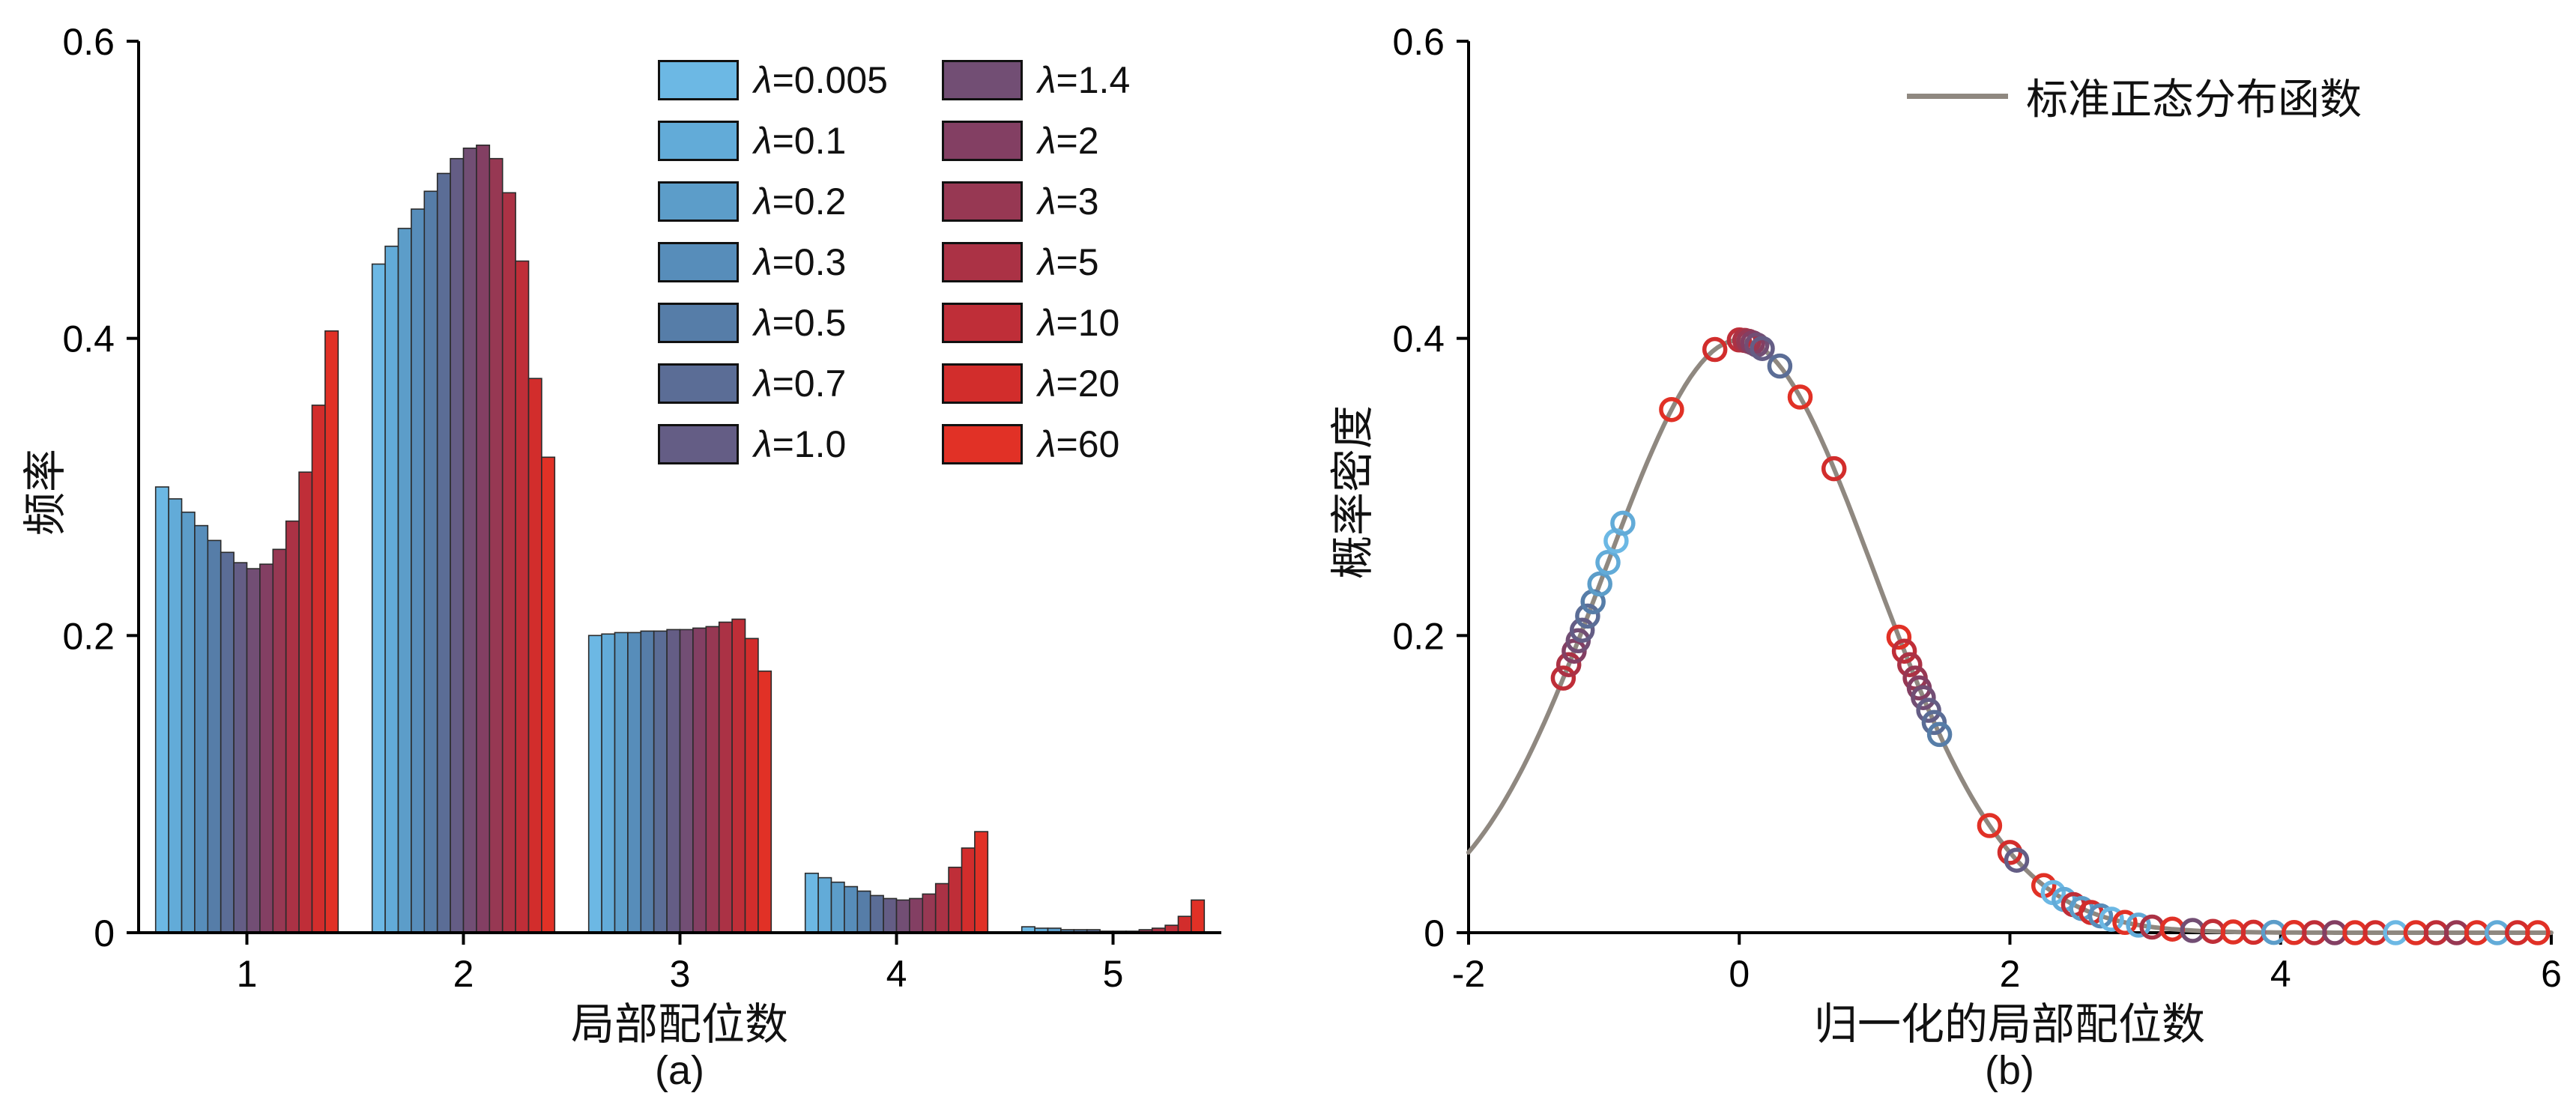 The image size is (2576, 1102). I want to click on bar-λ=60-cn5, so click(1198, 916).